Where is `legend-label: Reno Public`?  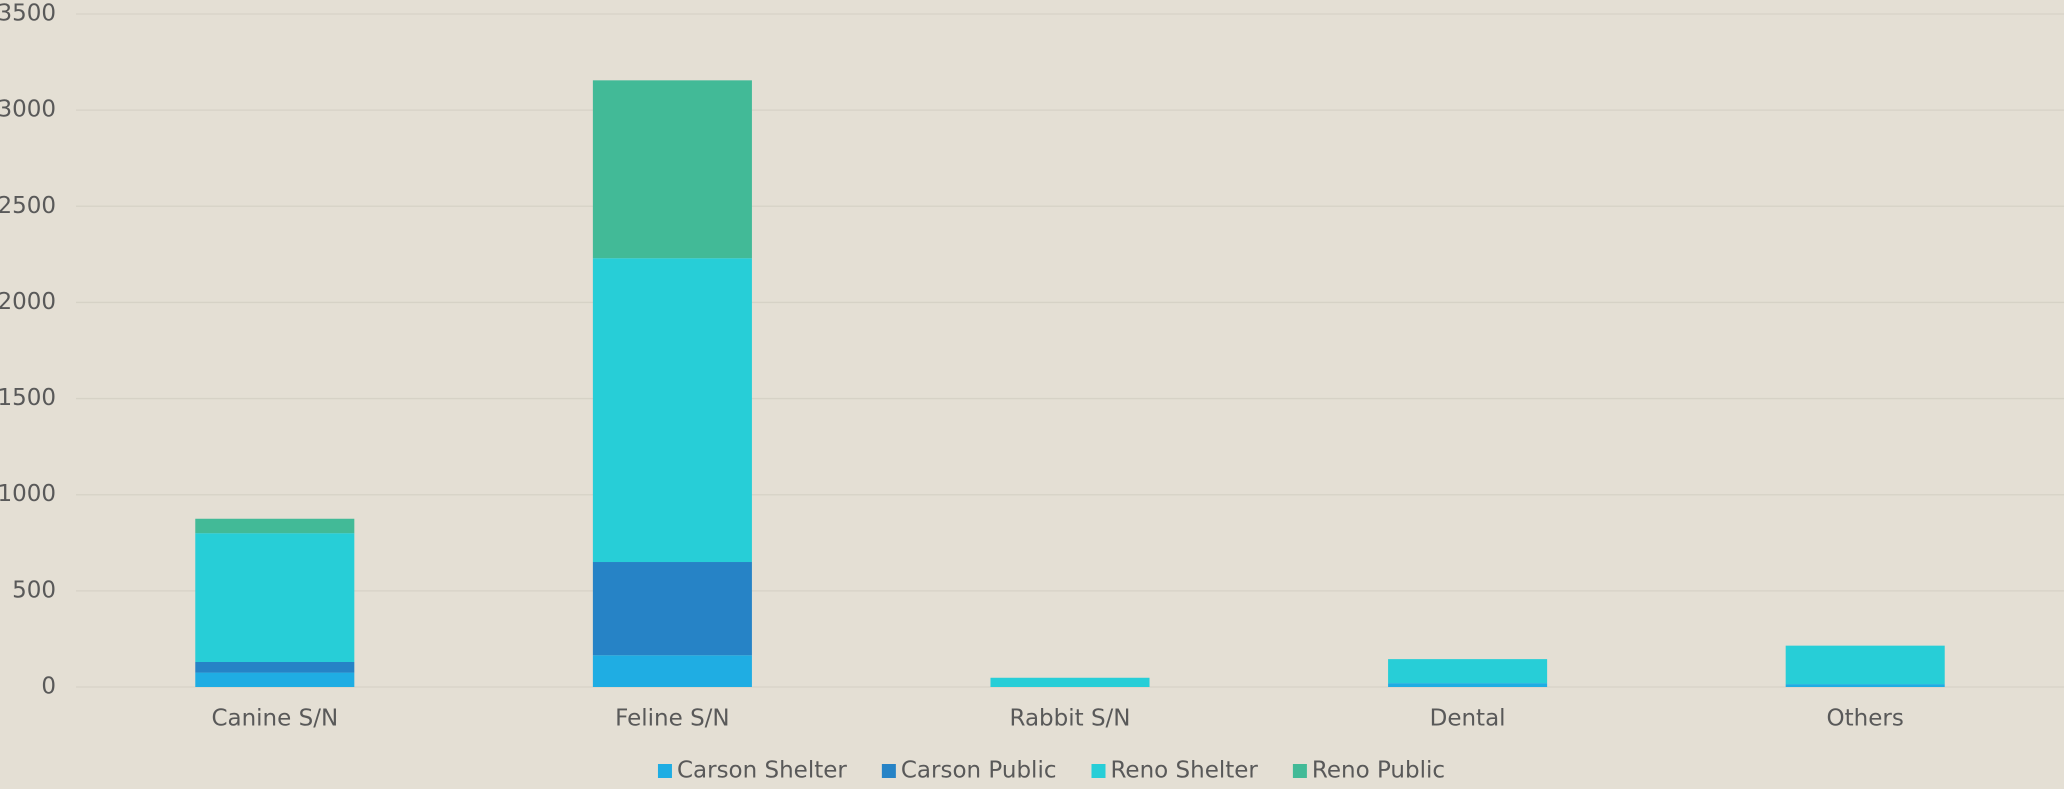
legend-label: Reno Public is located at coordinates (1378, 771).